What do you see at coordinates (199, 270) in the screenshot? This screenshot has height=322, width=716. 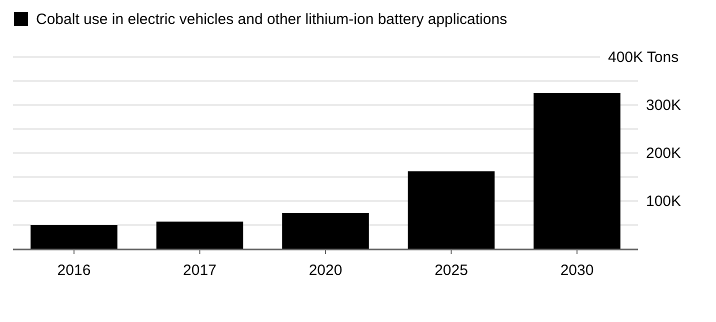 I see `x-tick-label: 2017` at bounding box center [199, 270].